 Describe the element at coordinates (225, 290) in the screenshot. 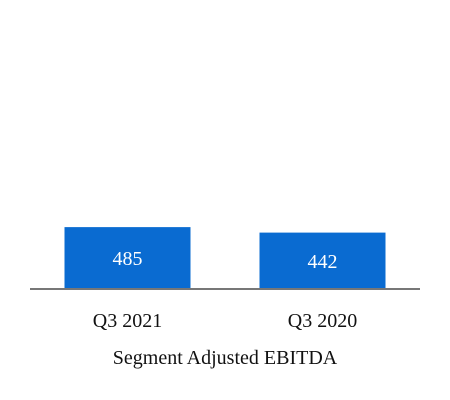

I see `labels-layer: 485 Q3 2021 442 Q3 2020` at that location.